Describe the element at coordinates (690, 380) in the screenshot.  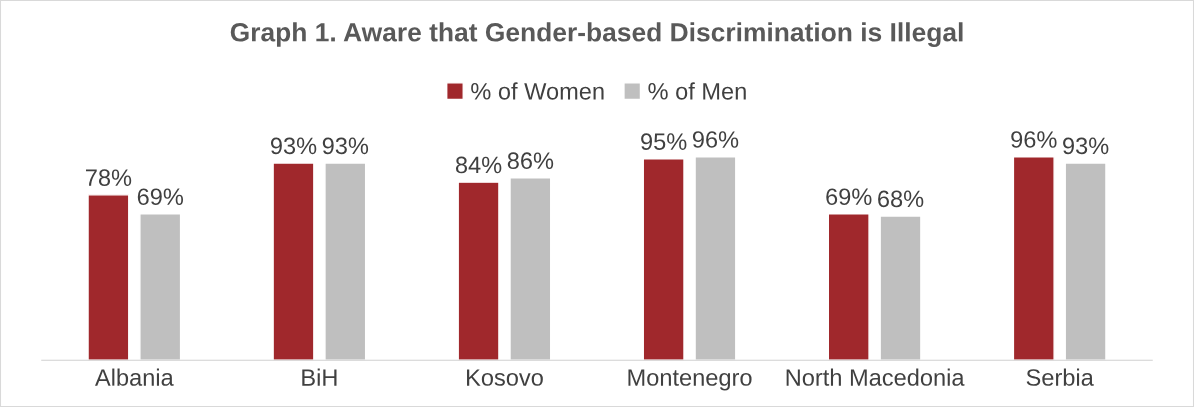
I see `x-tick-label: Montenegro` at that location.